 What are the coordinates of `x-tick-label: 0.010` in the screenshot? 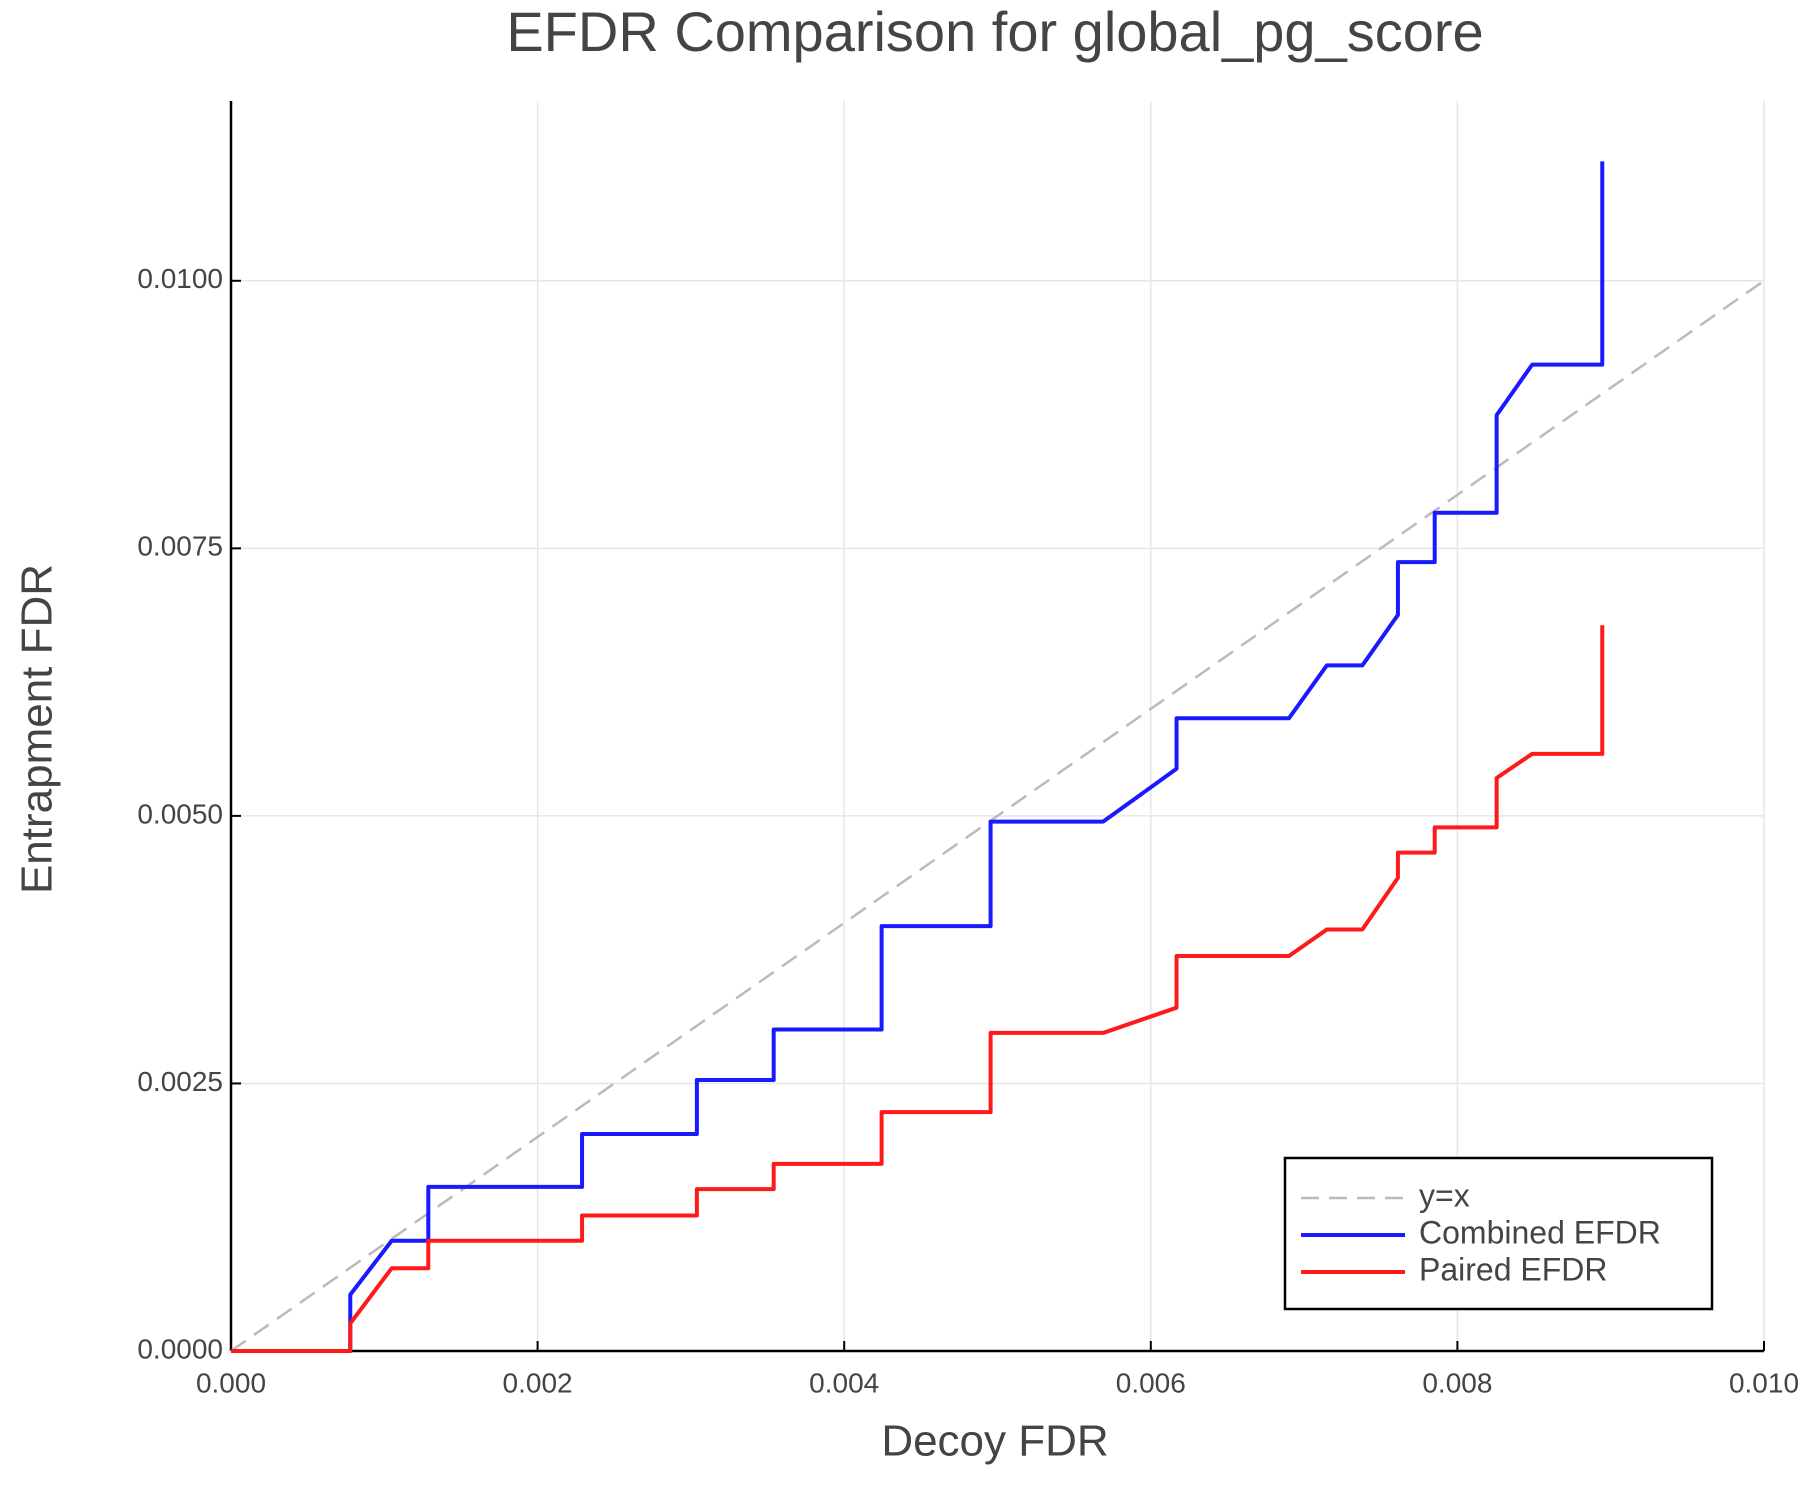 It's located at (1764, 1382).